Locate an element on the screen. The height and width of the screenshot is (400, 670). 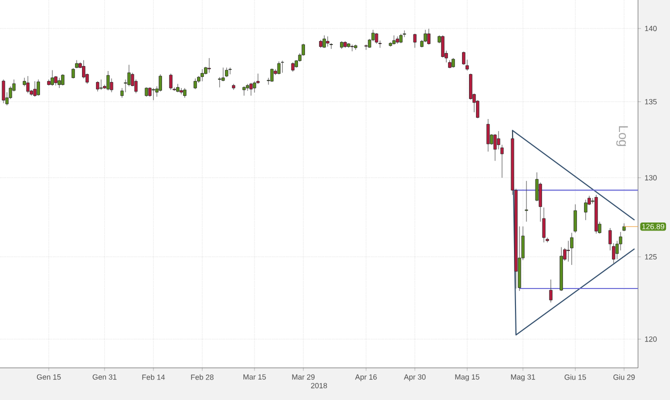
annotation: Log is located at coordinates (622, 136).